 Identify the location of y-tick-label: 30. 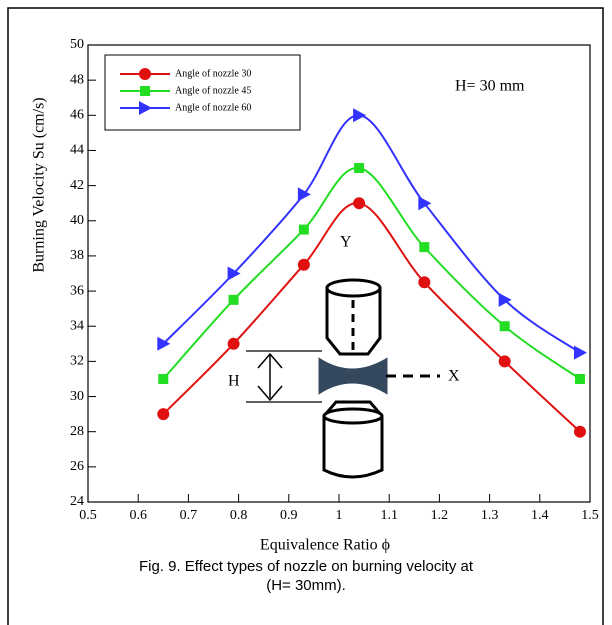
(77, 396).